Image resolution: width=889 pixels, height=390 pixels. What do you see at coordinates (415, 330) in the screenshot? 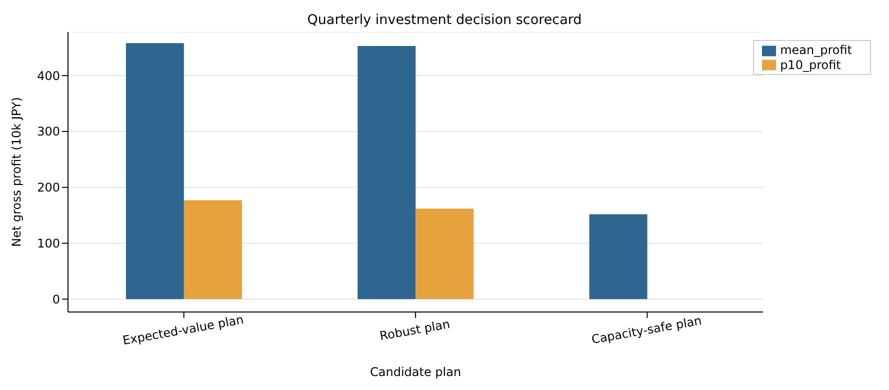
I see `x-tick-label: Robust plan` at bounding box center [415, 330].